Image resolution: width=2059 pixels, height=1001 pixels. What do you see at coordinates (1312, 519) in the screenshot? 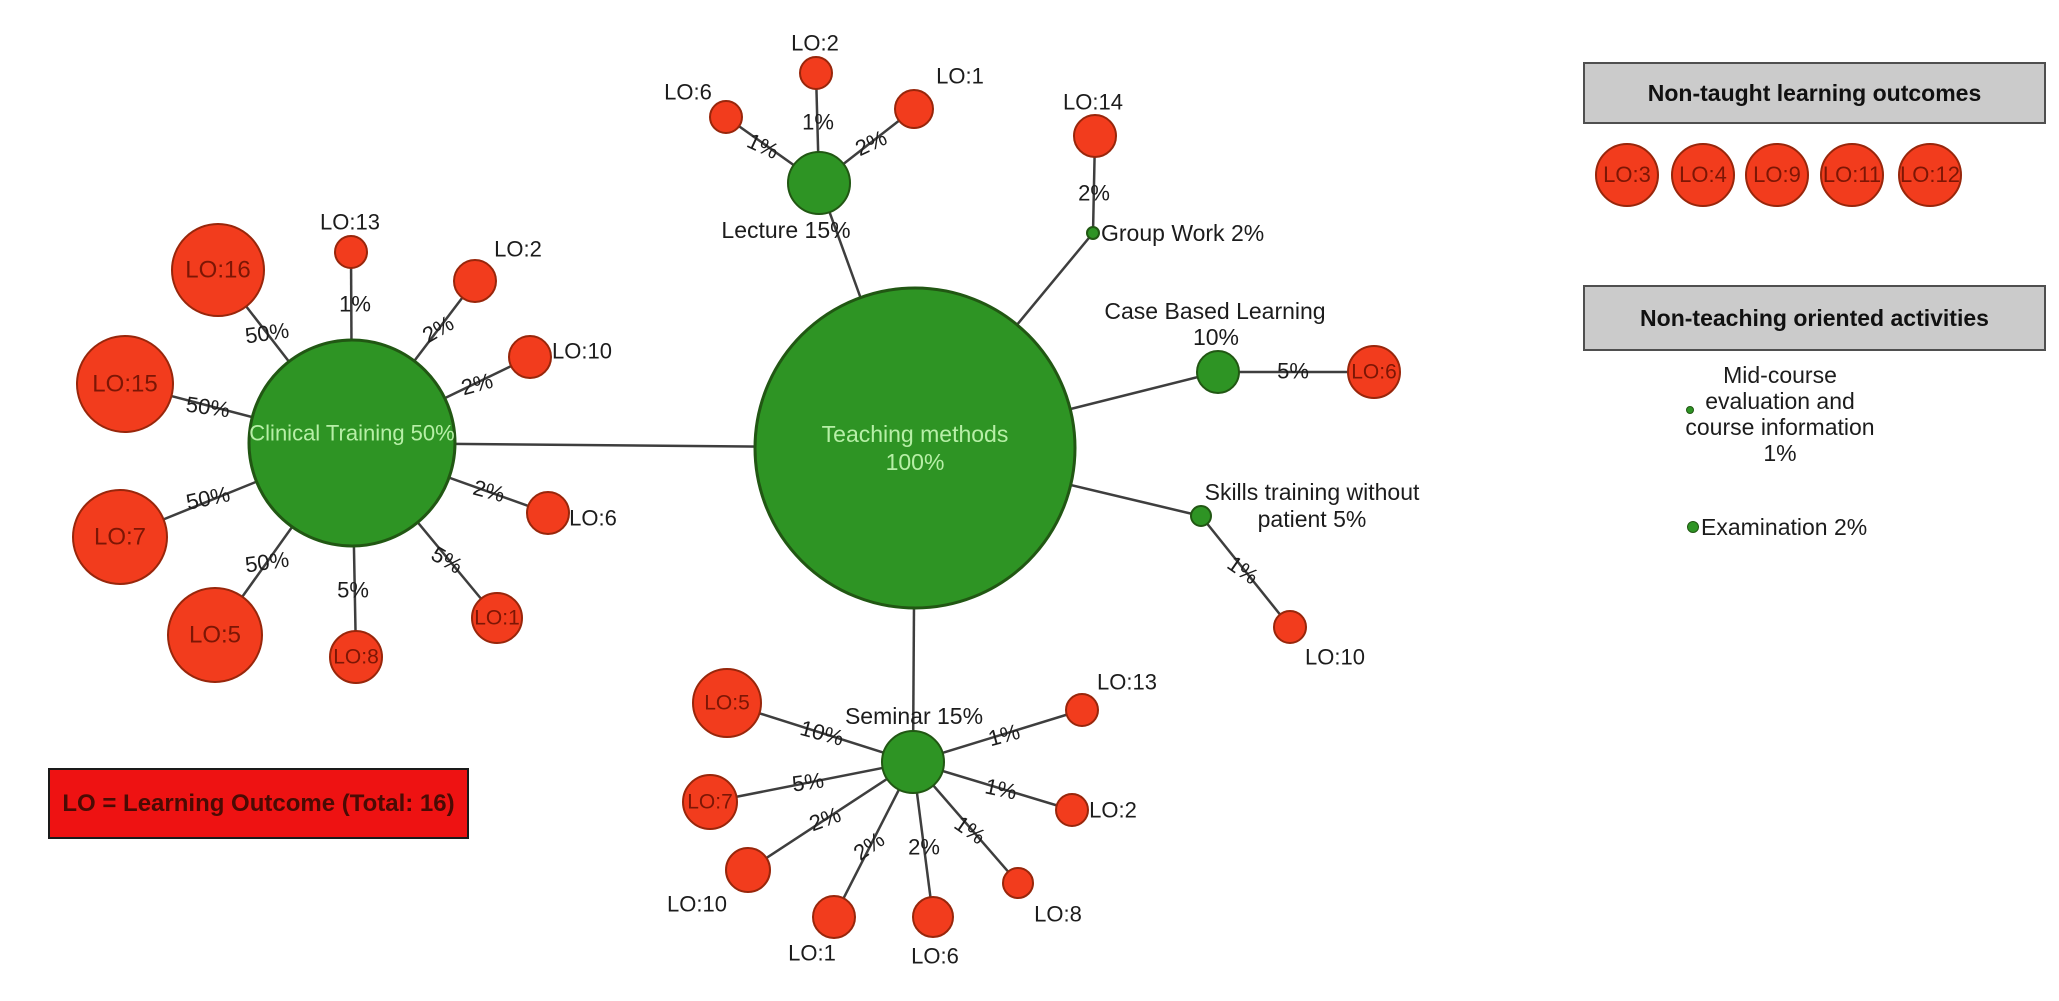
I see `diagram-text: patient 5%` at bounding box center [1312, 519].